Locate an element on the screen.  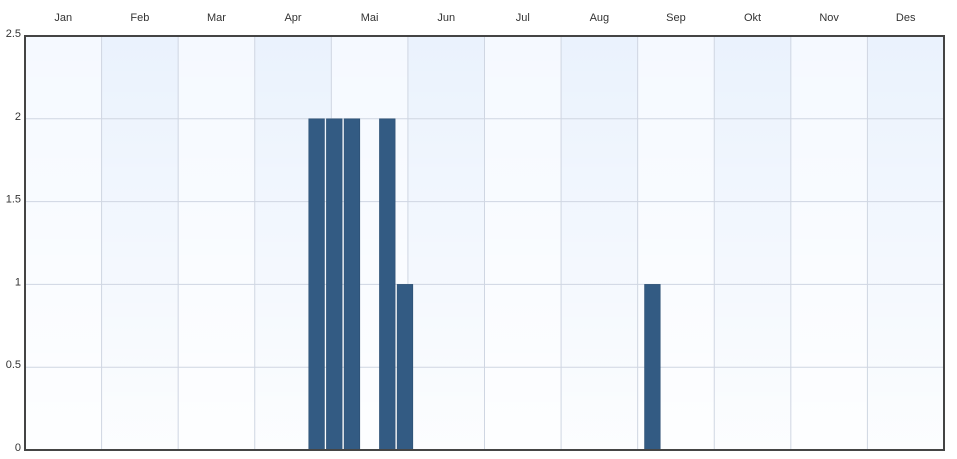
x-tick-label: Sep is located at coordinates (676, 18).